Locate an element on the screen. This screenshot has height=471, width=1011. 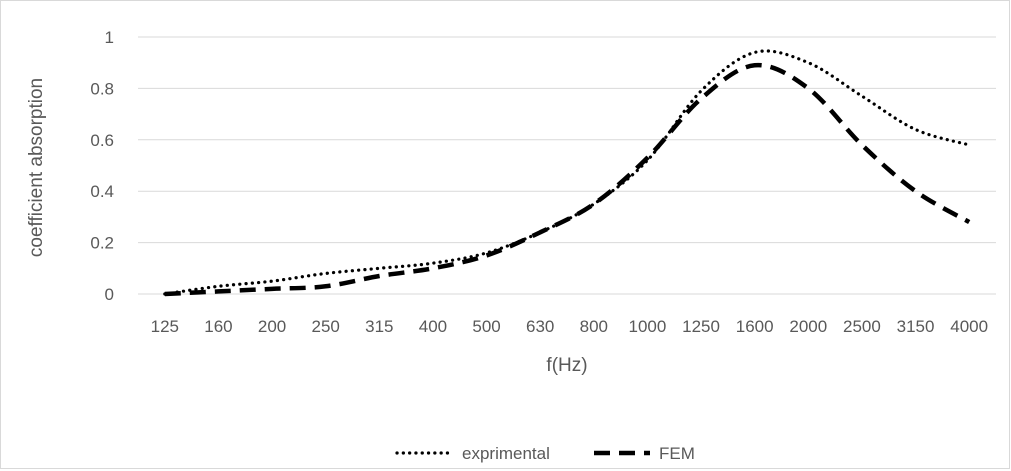
x-tick-label: 125 is located at coordinates (165, 326).